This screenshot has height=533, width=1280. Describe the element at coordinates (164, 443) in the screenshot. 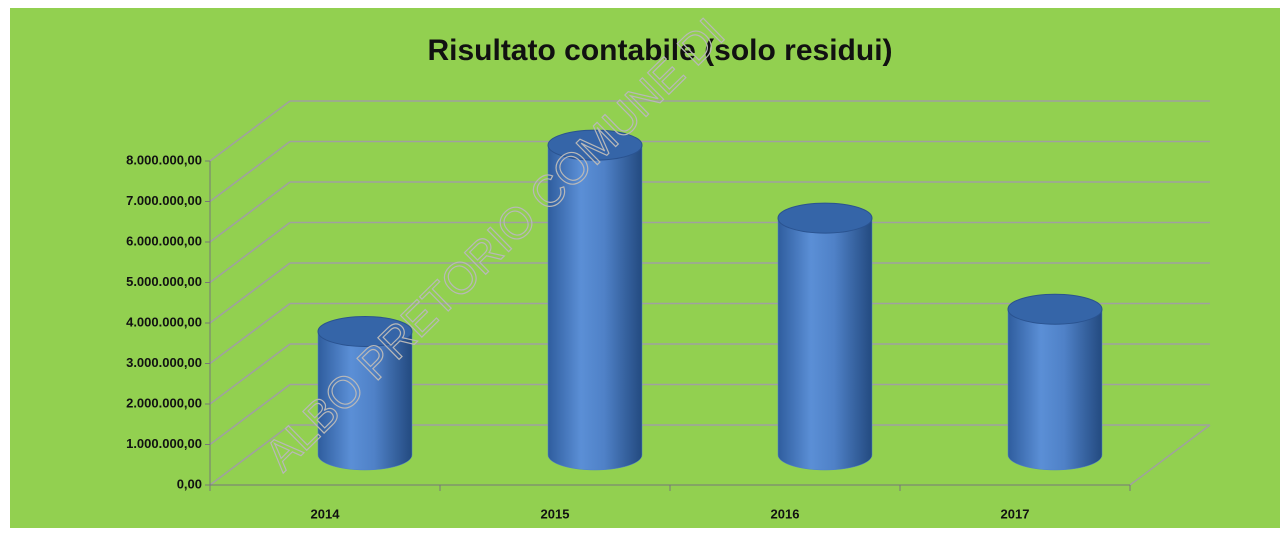

I see `y-tick-label: 1.000.000,00` at that location.